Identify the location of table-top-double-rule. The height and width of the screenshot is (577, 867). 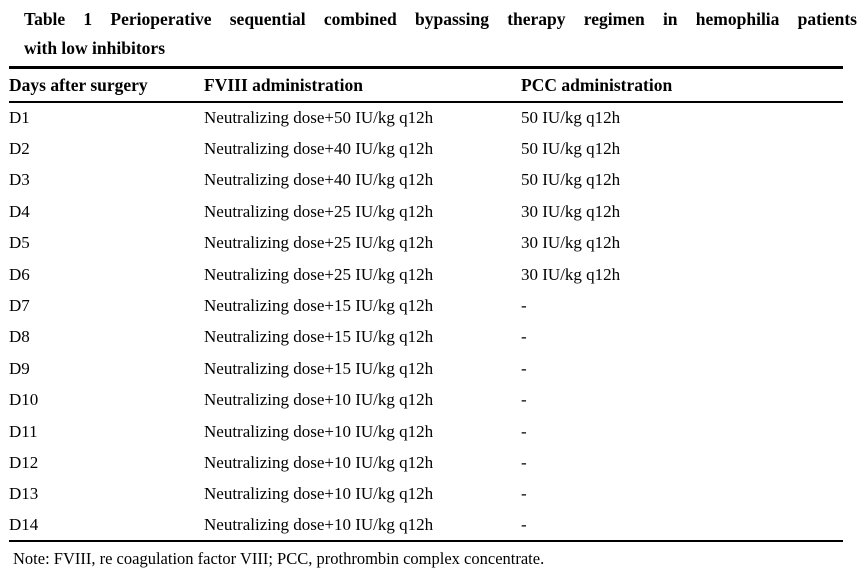
(426, 67).